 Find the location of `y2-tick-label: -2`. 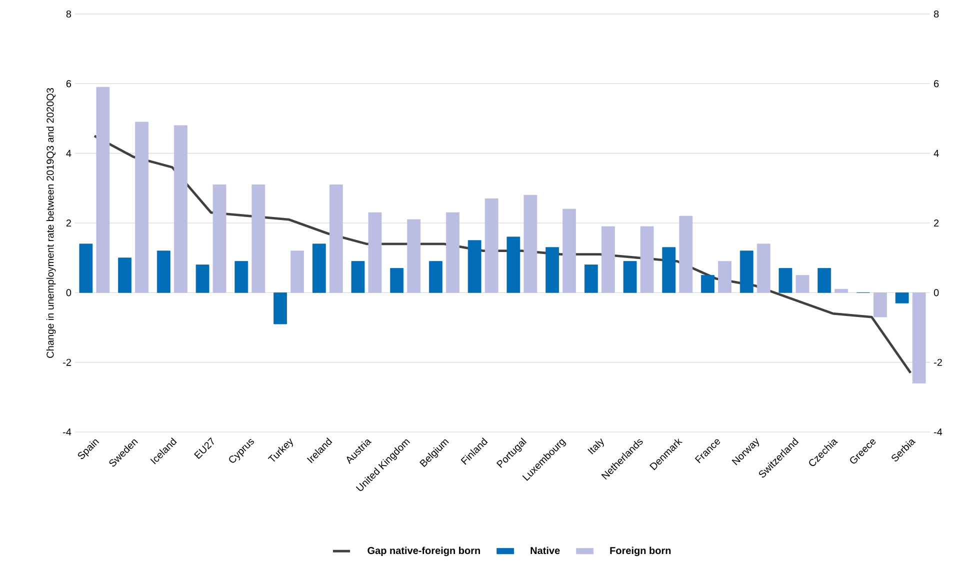

y2-tick-label: -2 is located at coordinates (938, 362).